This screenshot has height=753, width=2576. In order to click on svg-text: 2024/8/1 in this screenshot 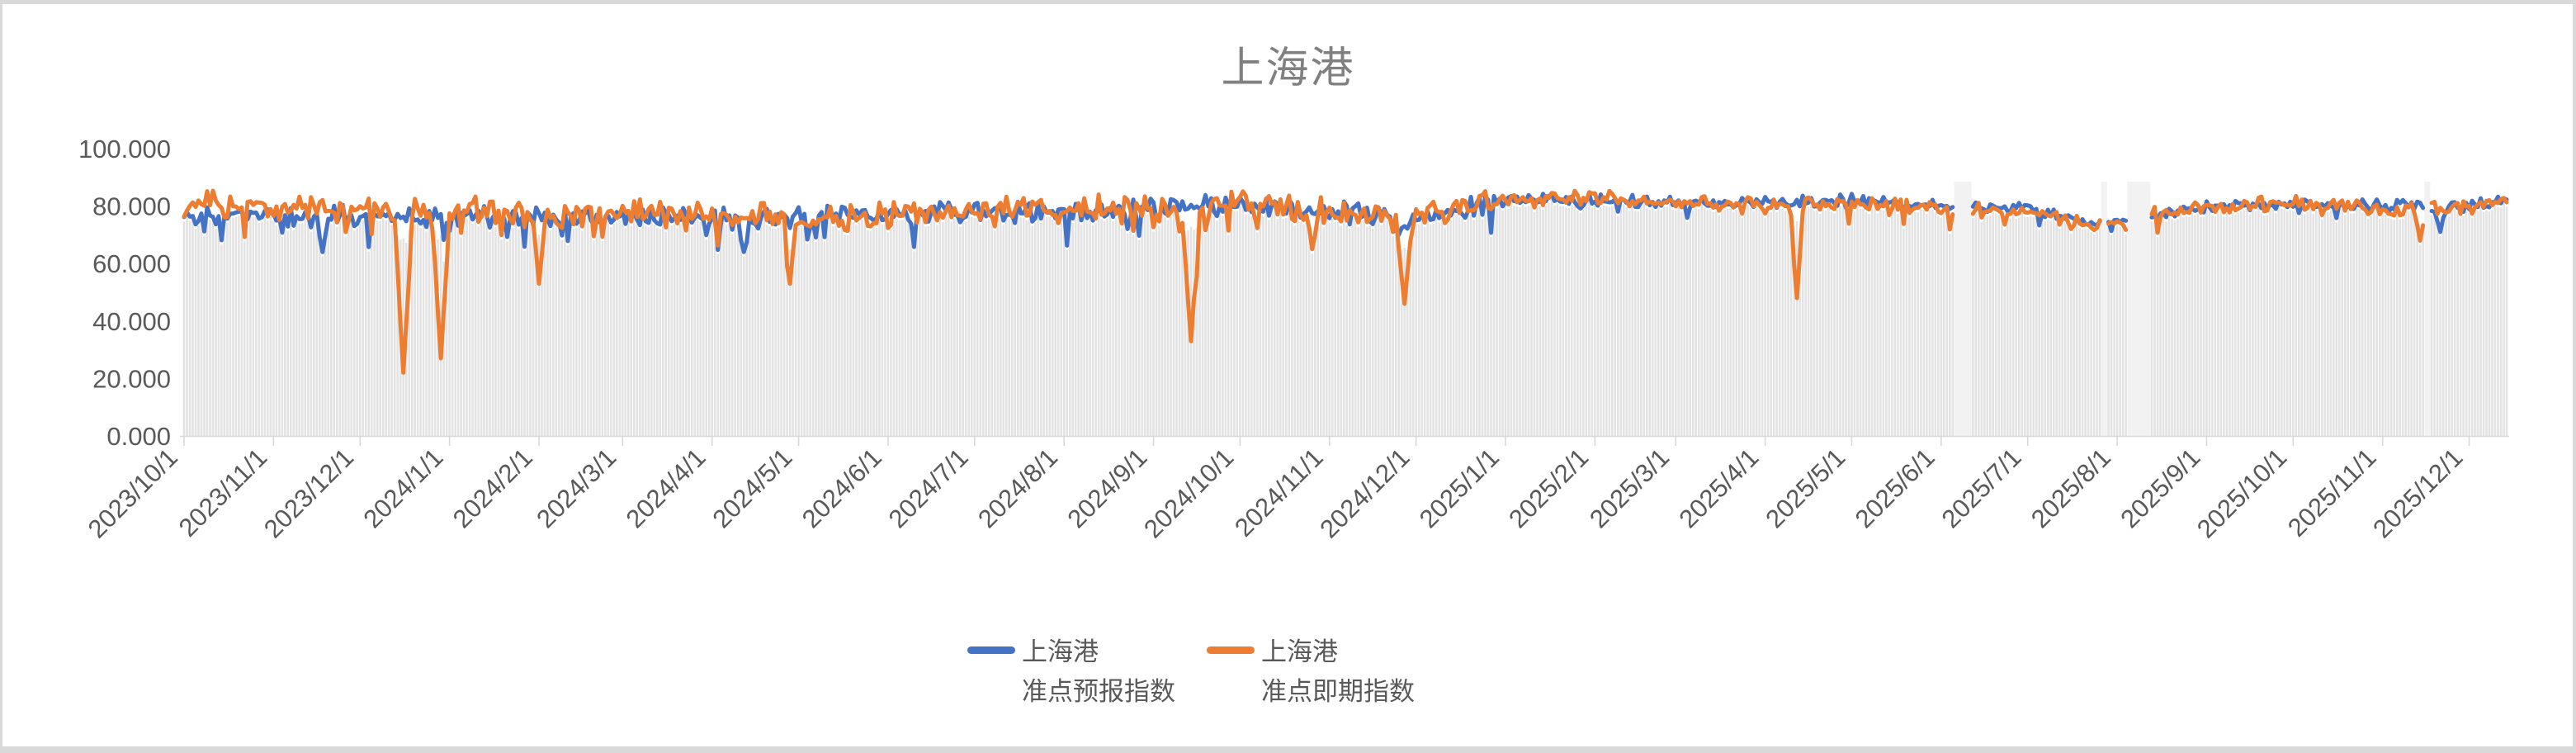, I will do `click(1017, 488)`.